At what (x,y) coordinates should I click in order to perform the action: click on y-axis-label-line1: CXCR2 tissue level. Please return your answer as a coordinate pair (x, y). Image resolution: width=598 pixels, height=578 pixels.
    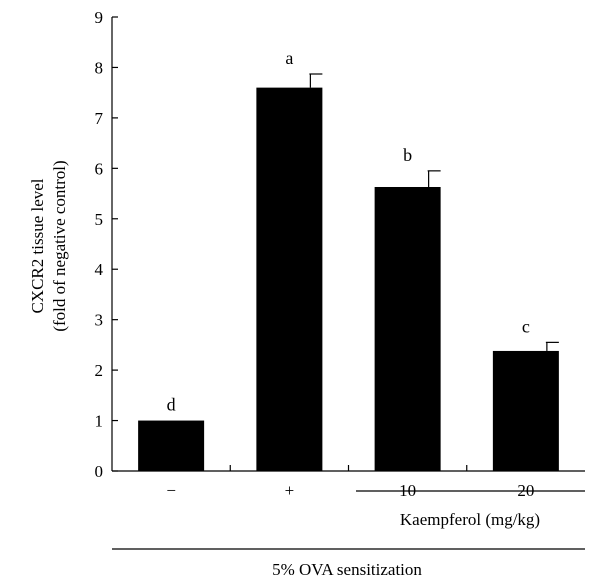
    Looking at the image, I should click on (37, 245).